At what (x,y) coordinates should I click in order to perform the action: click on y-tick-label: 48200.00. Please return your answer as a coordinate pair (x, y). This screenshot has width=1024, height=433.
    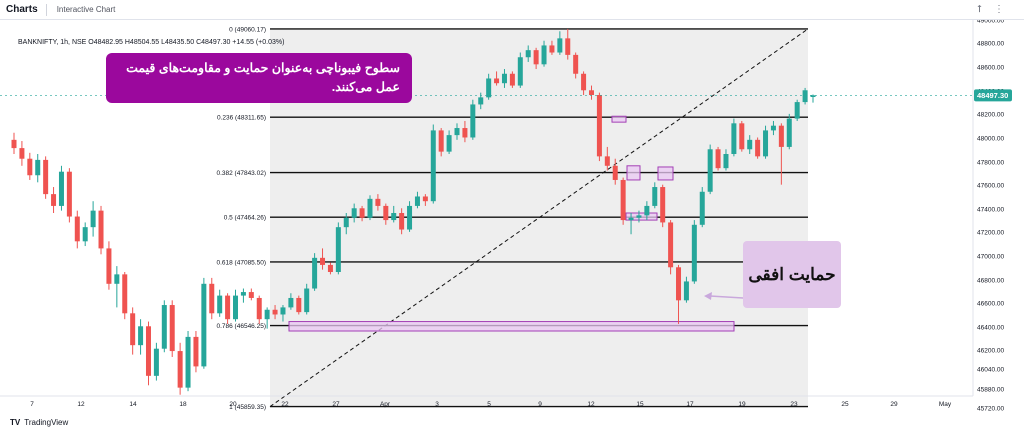
    Looking at the image, I should click on (990, 115).